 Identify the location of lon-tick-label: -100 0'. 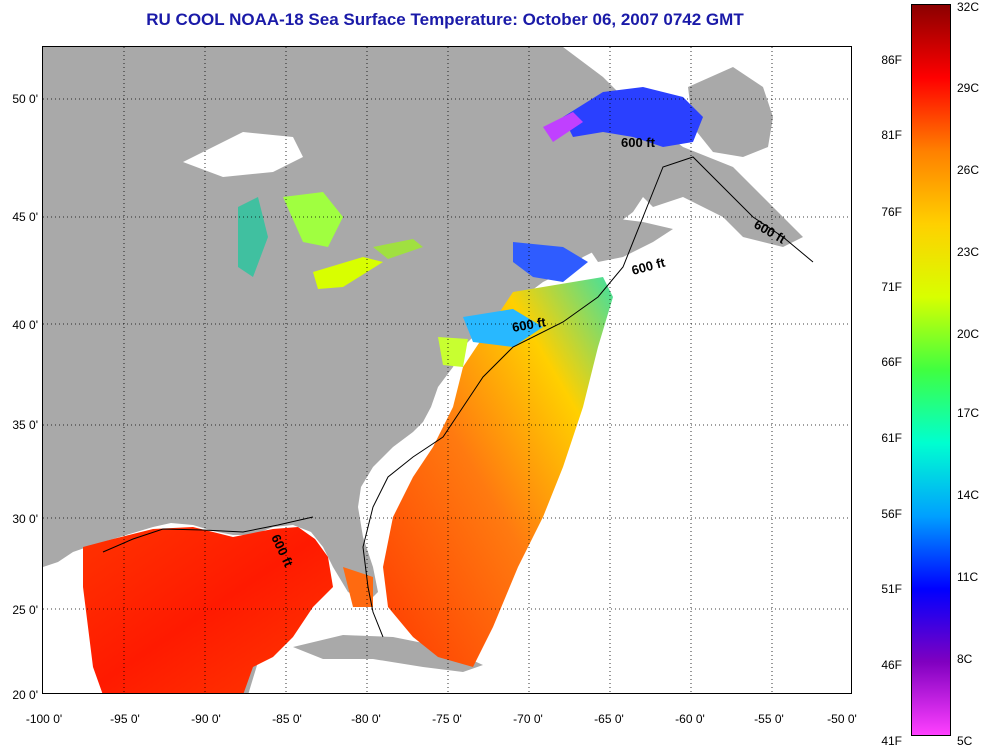
(44, 719).